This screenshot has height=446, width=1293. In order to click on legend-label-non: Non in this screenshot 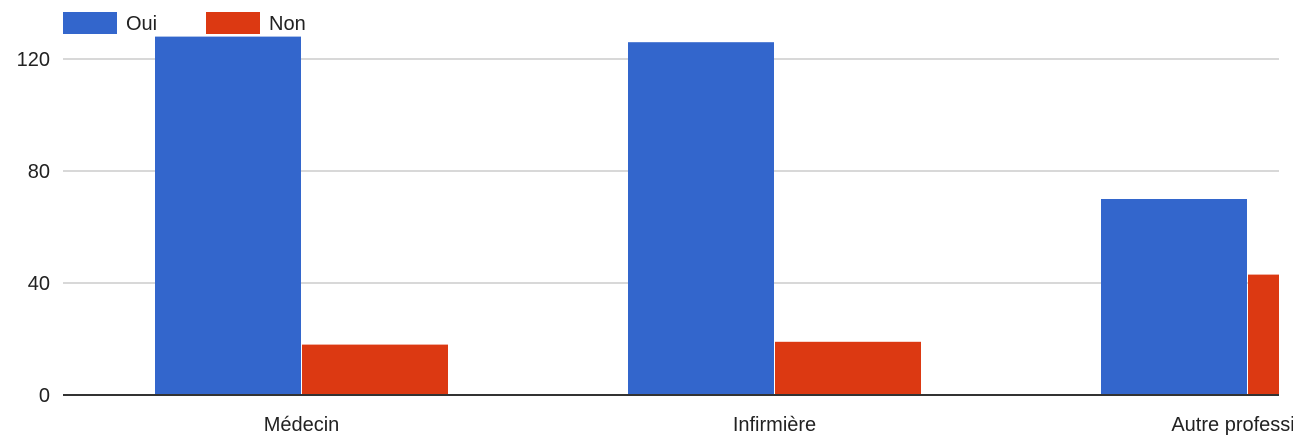, I will do `click(287, 24)`.